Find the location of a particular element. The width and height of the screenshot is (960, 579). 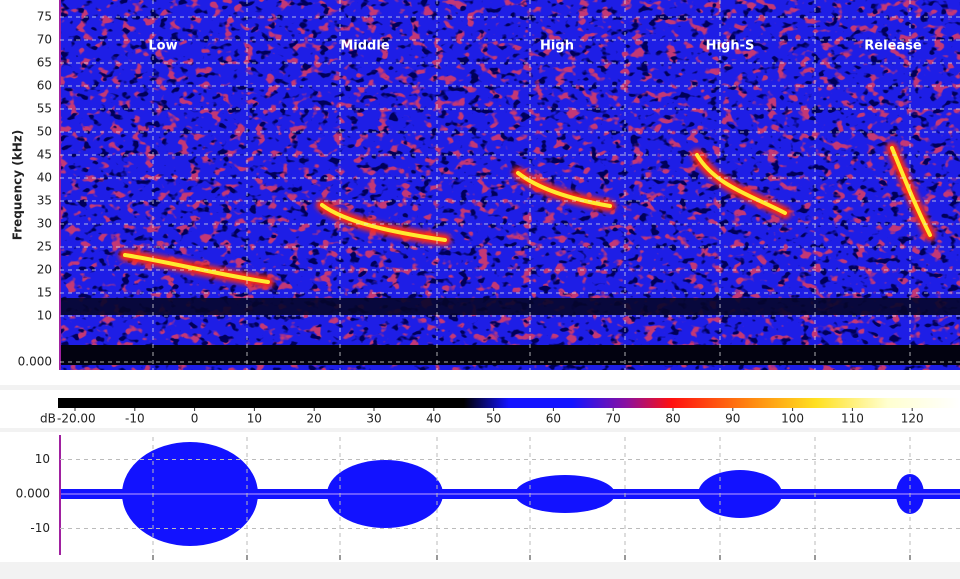

colorbar-tick-label: 110 is located at coordinates (852, 419).